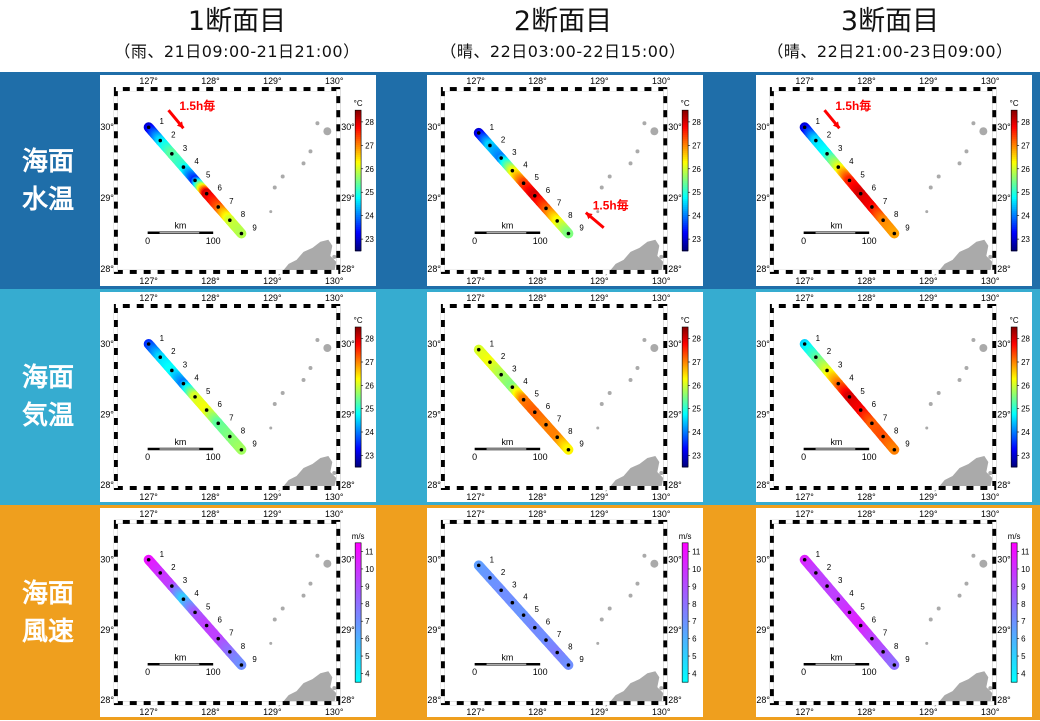  Describe the element at coordinates (818, 338) in the screenshot. I see `station-label: 1` at that location.